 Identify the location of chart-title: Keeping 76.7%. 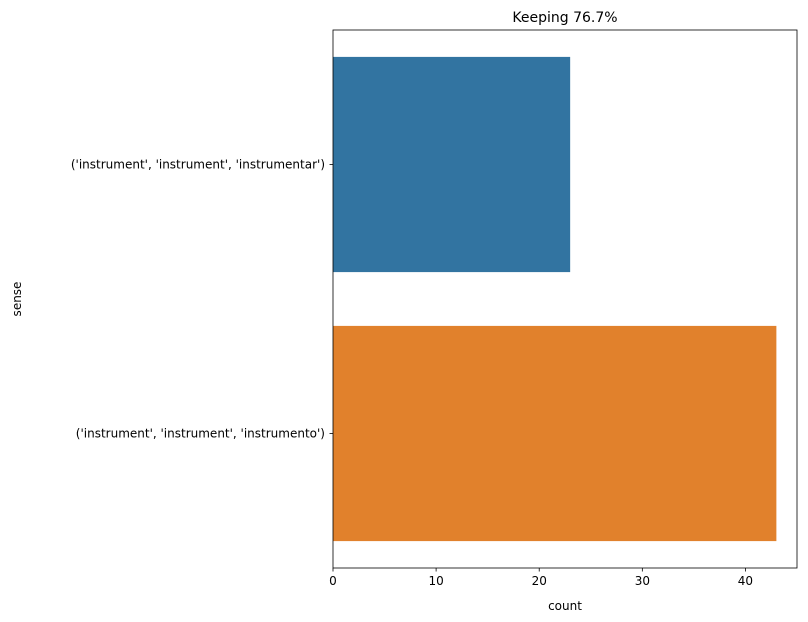
(564, 18).